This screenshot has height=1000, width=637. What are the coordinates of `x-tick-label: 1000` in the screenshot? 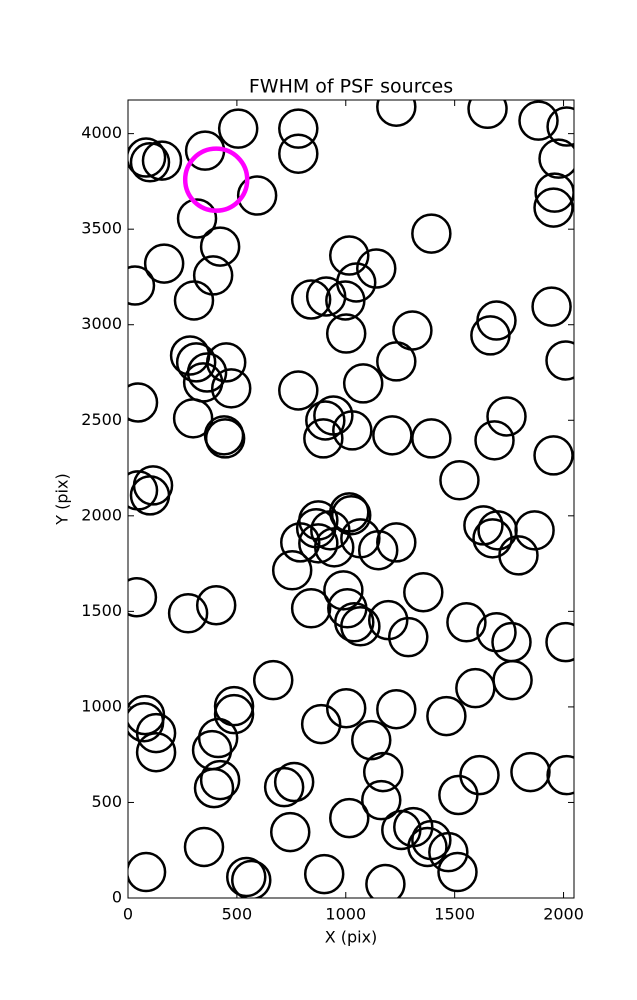 It's located at (345, 914).